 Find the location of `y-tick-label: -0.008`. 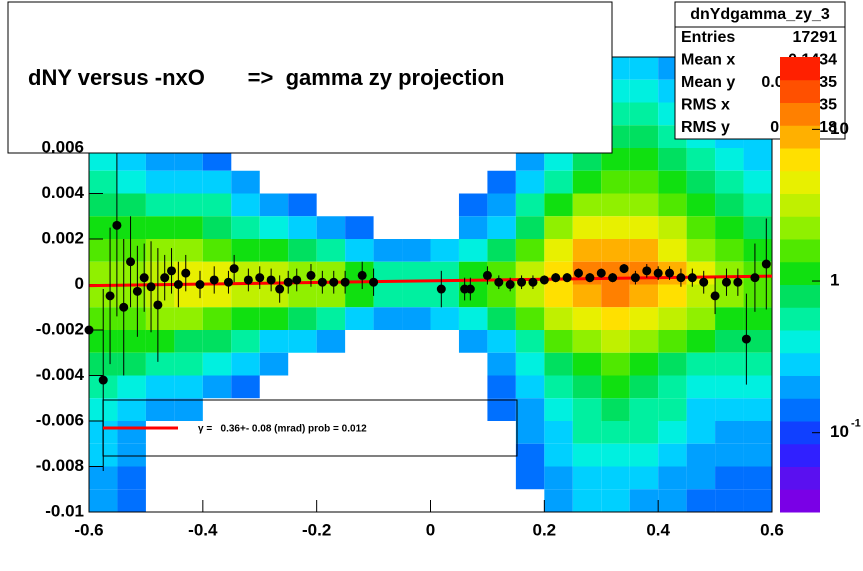

y-tick-label: -0.008 is located at coordinates (60, 465).